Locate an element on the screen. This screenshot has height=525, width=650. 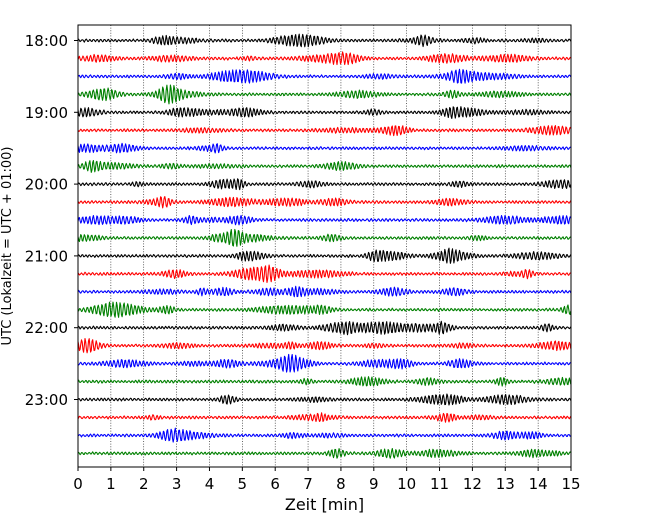
x-tick-label: 1 is located at coordinates (111, 484).